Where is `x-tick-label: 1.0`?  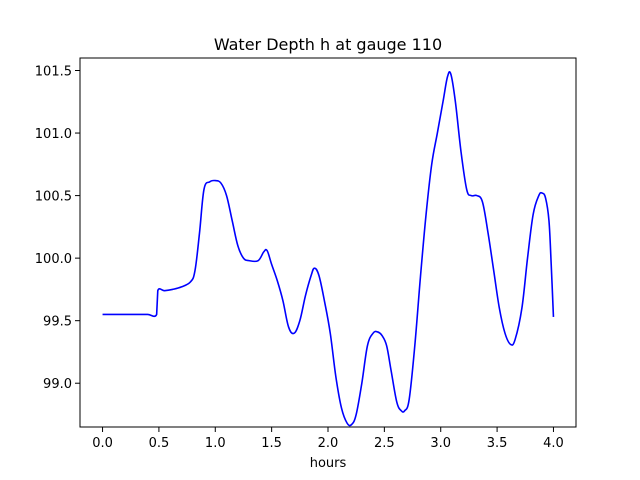
x-tick-label: 1.0 is located at coordinates (215, 443).